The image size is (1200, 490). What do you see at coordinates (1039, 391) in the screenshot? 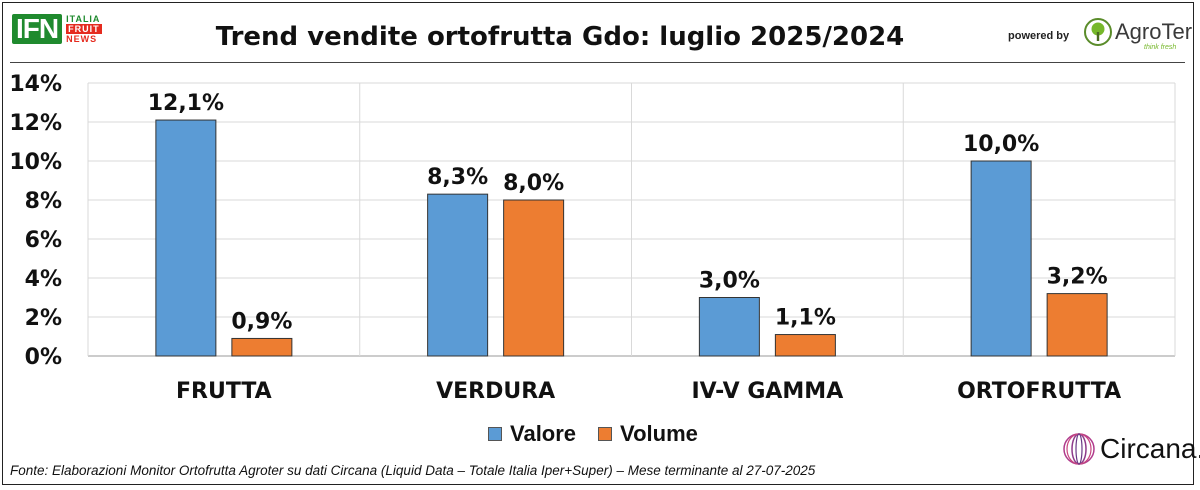
I see `x-tick-label: ORTOFRUTTA` at bounding box center [1039, 391].